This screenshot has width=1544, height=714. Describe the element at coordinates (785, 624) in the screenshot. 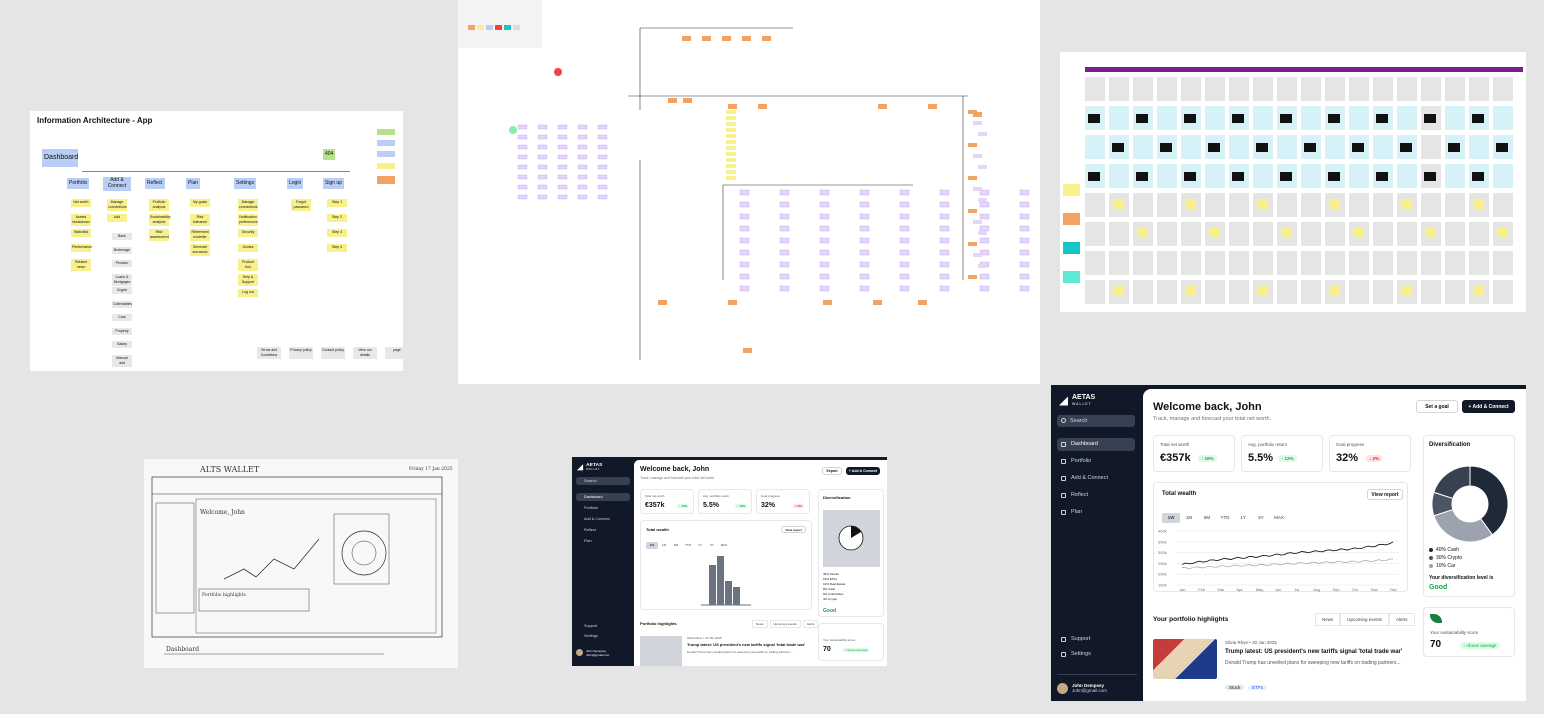

I see `highlight-tab-1: Upcoming events` at that location.